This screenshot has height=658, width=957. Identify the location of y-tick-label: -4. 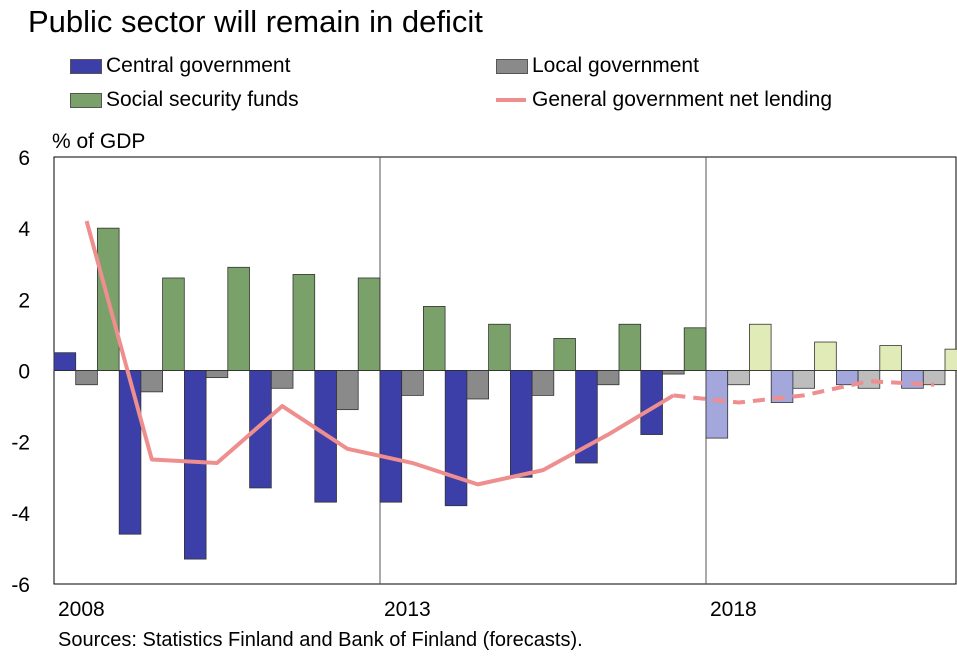
(20, 514).